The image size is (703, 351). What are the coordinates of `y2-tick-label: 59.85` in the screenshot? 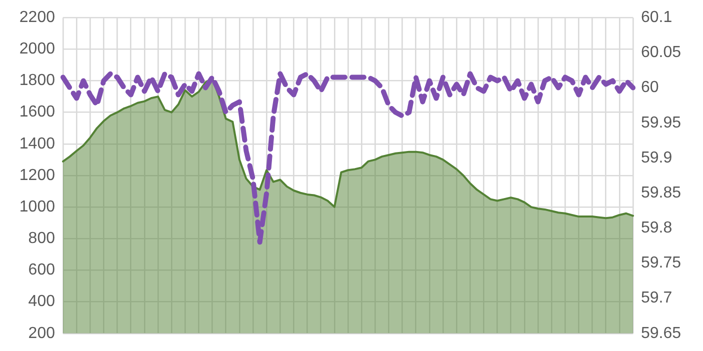 It's located at (661, 193).